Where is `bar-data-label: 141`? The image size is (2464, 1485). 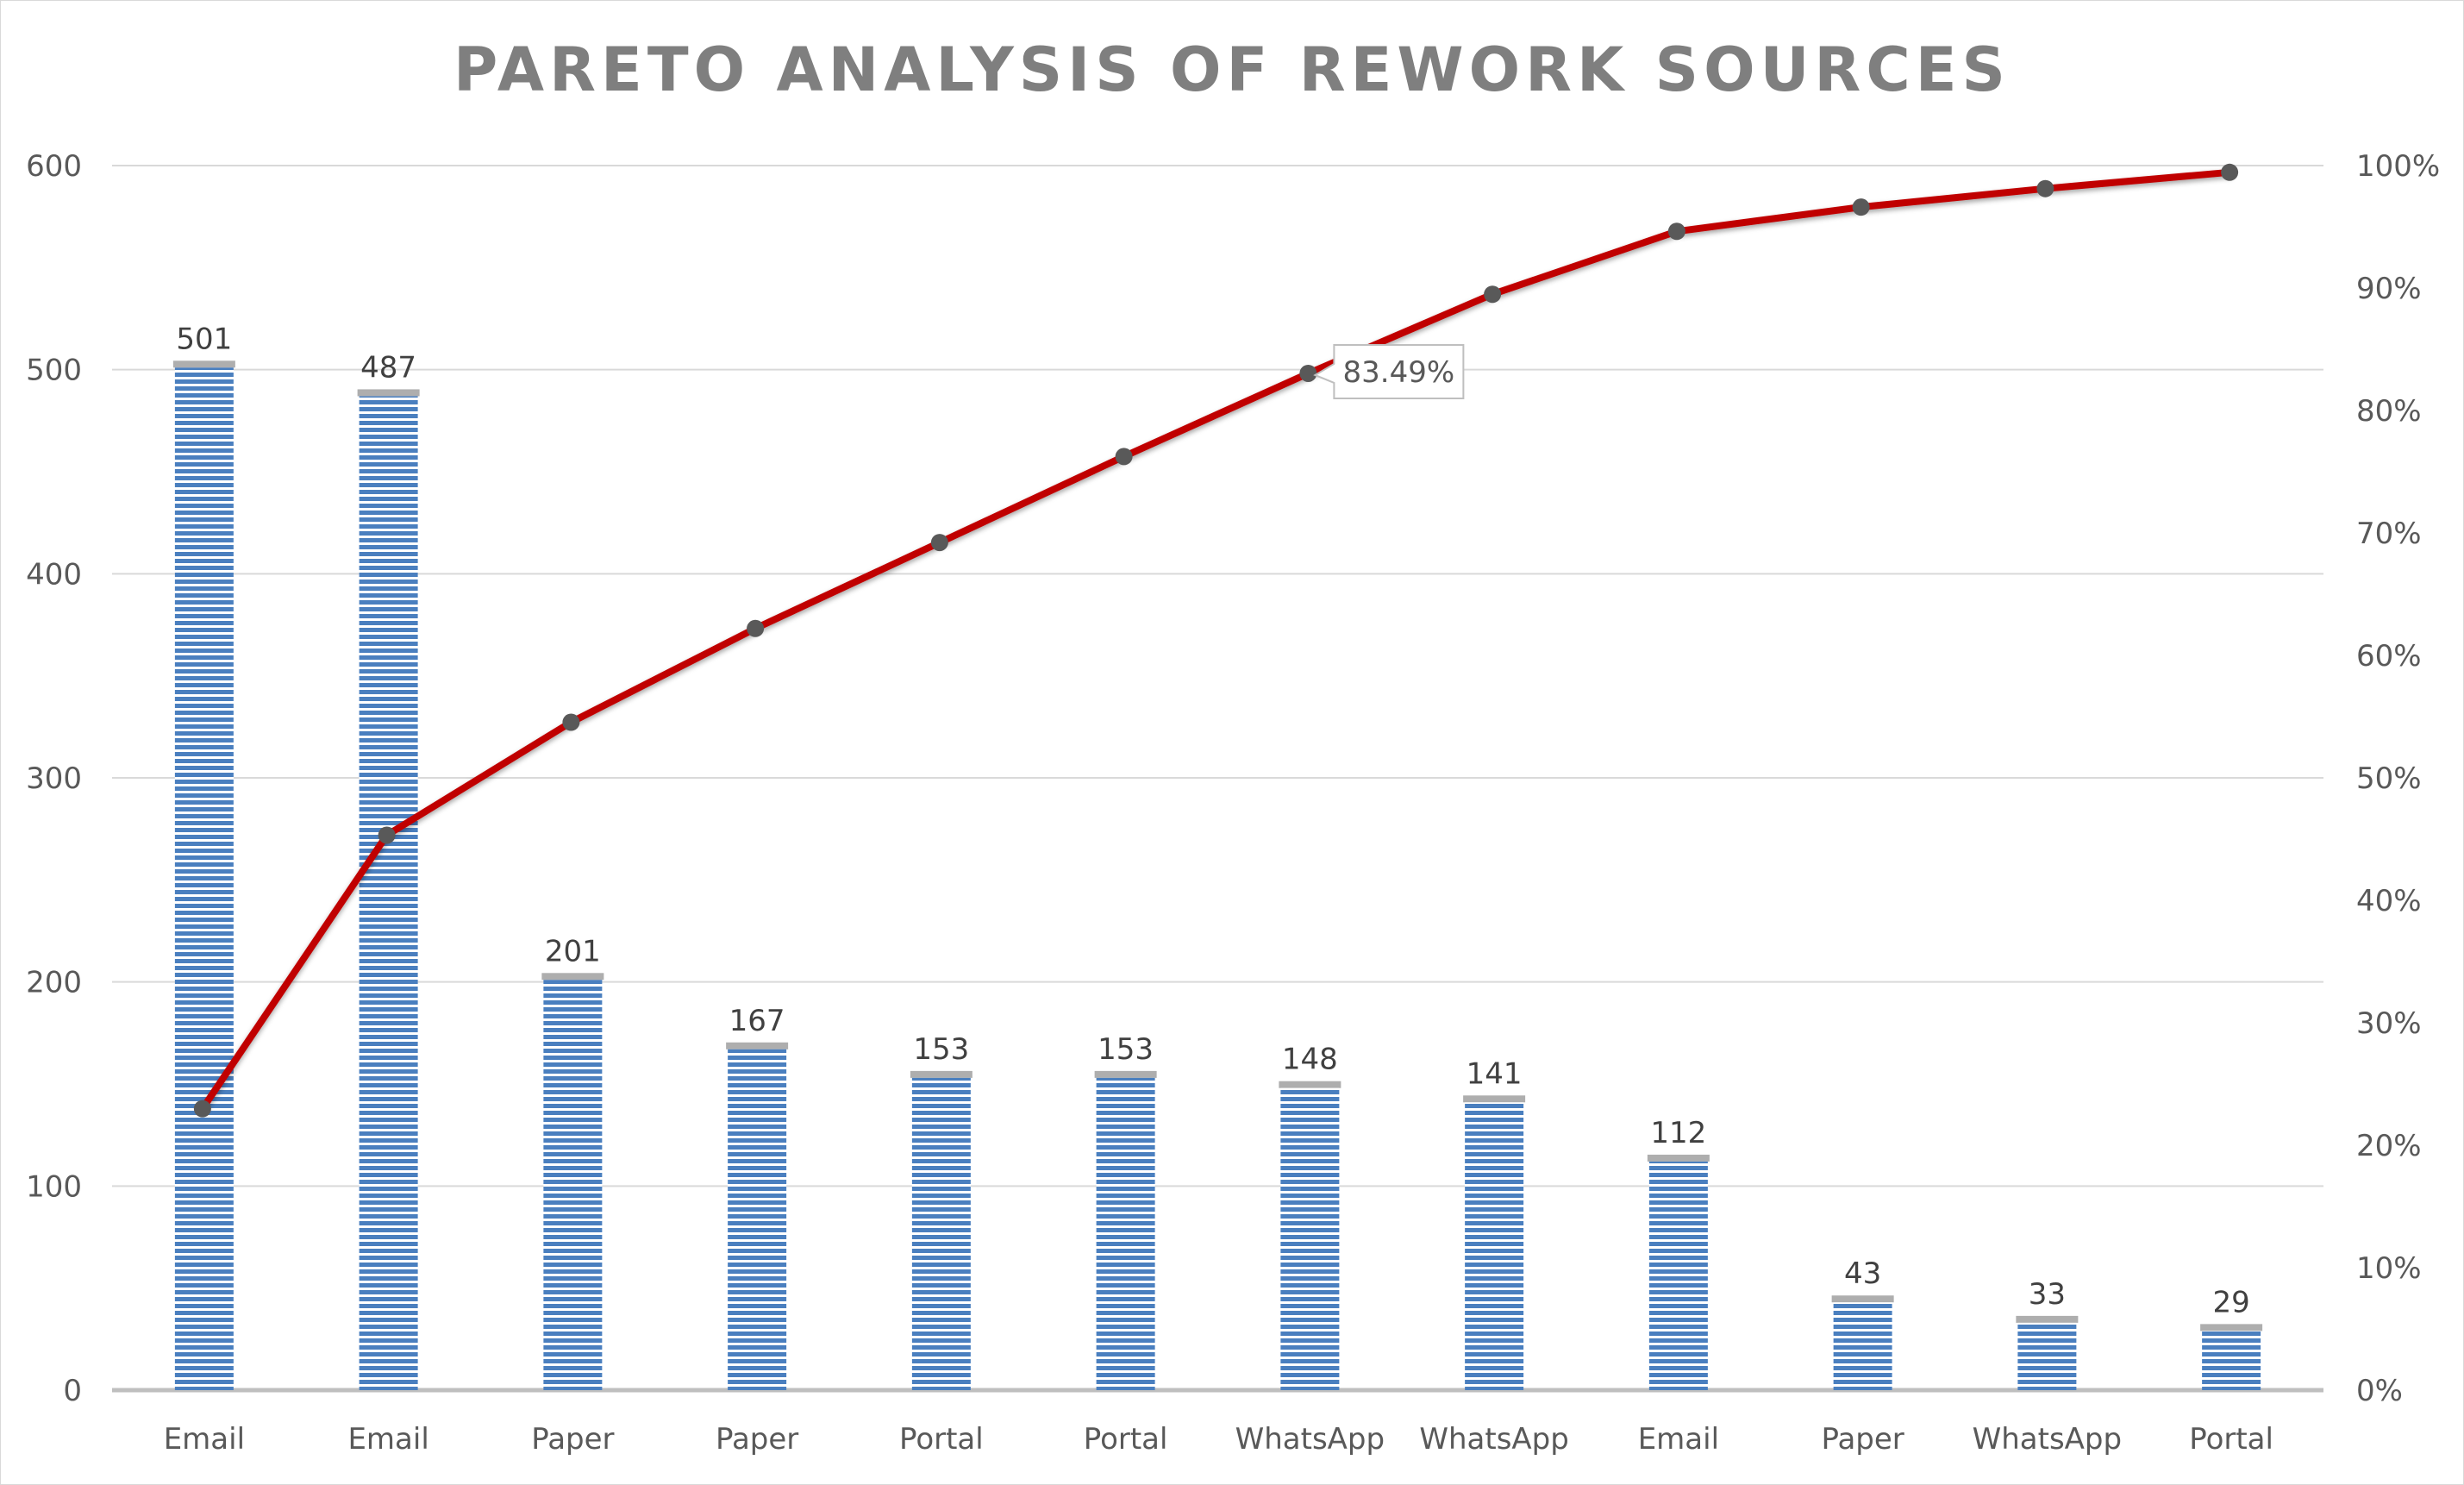 bar-data-label: 141 is located at coordinates (1495, 1073).